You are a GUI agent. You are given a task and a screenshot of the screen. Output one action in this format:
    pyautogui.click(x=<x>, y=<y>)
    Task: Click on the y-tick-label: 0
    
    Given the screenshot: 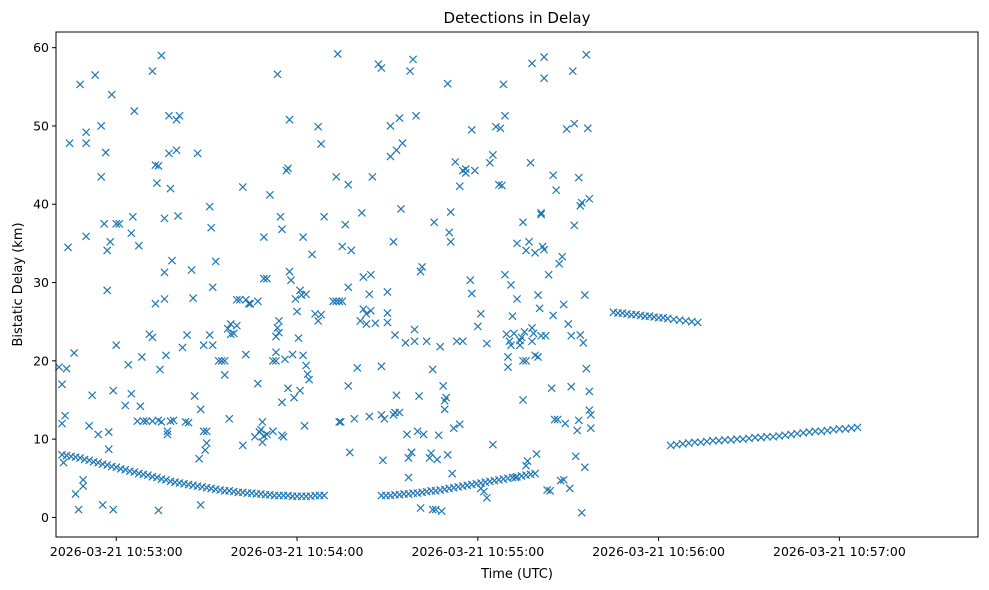 What is the action you would take?
    pyautogui.click(x=45, y=517)
    